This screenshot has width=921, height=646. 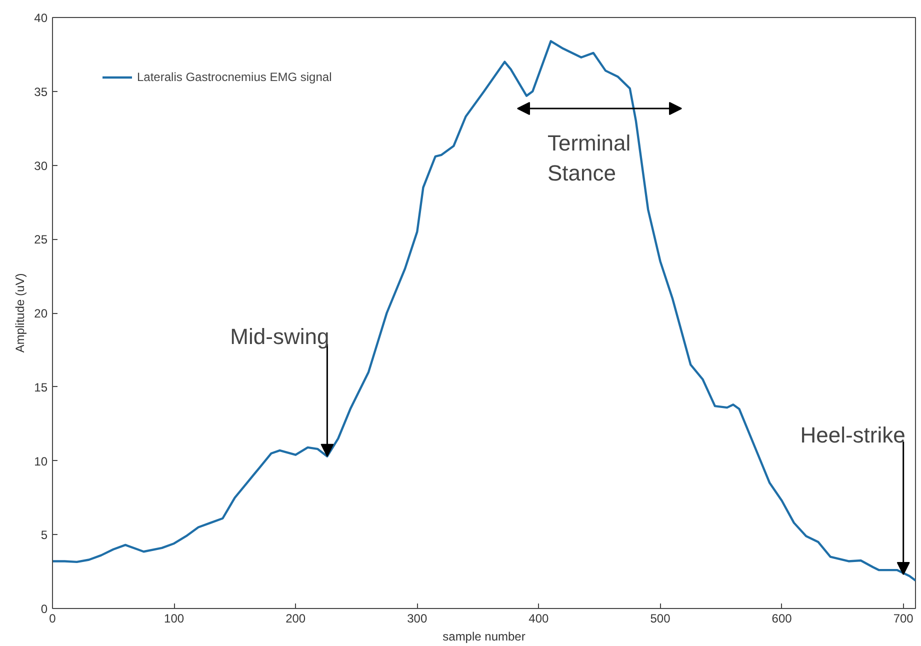 I want to click on x-tick-label: 300, so click(x=417, y=619).